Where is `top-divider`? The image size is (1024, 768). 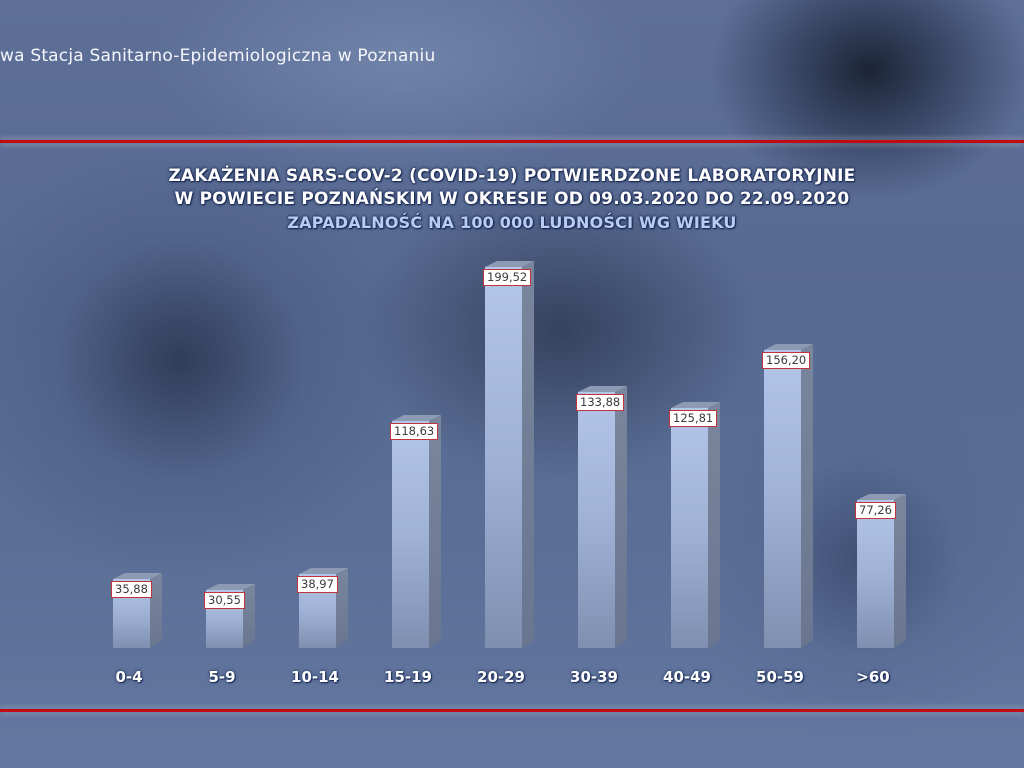
top-divider is located at coordinates (512, 141).